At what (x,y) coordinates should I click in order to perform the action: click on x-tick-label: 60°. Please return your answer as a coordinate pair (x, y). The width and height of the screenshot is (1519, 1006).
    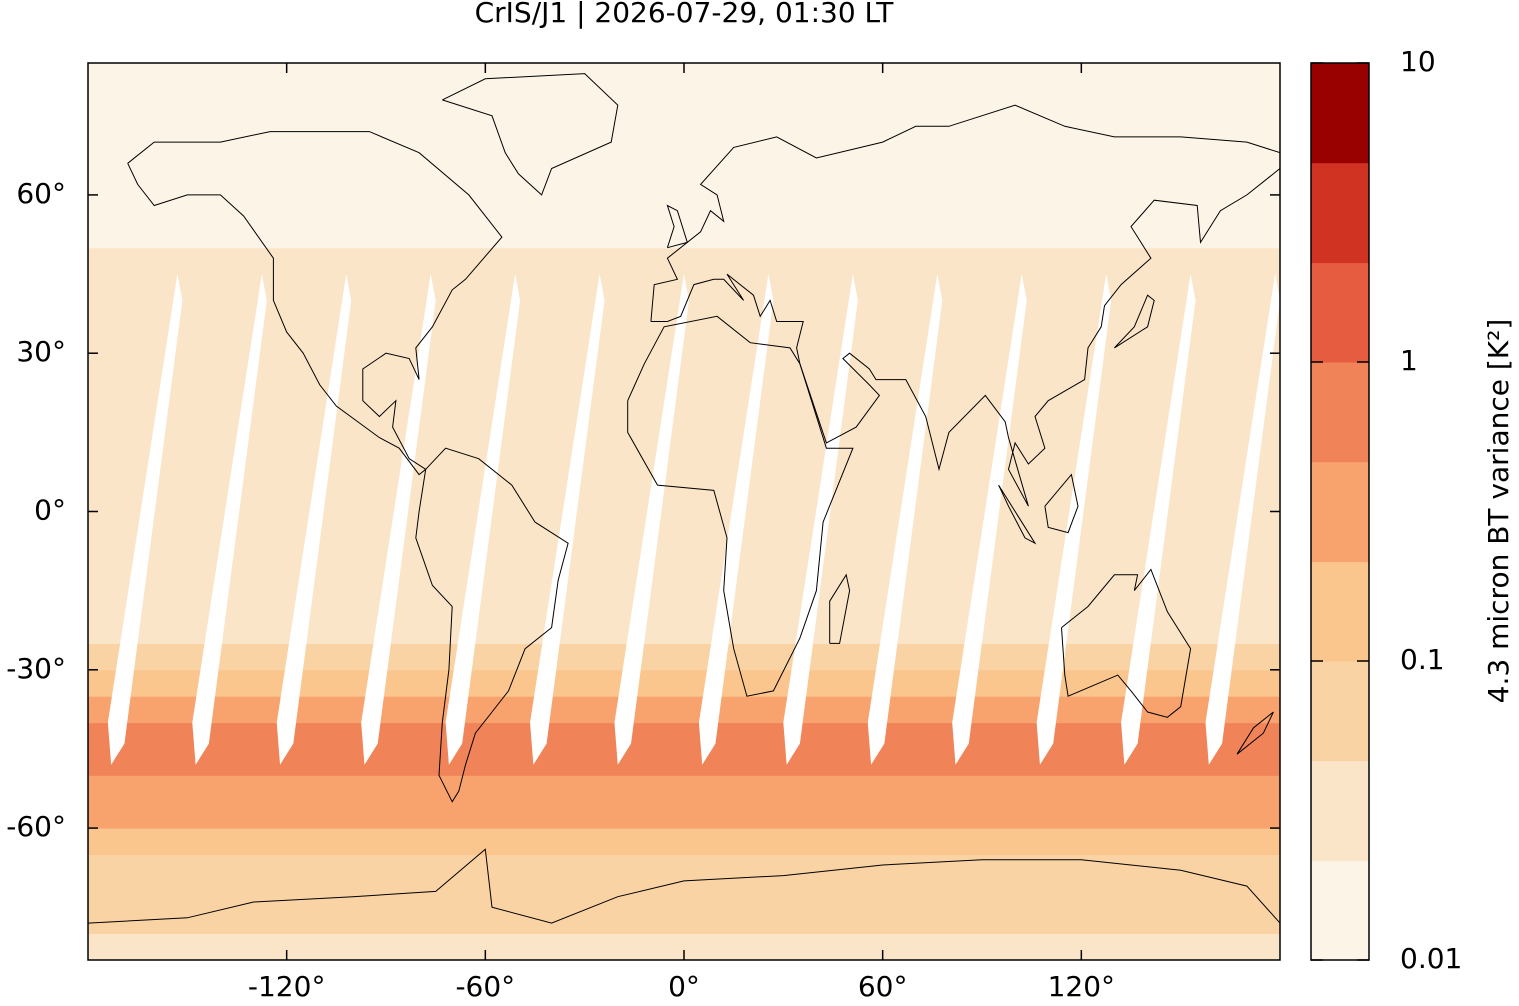
    Looking at the image, I should click on (883, 986).